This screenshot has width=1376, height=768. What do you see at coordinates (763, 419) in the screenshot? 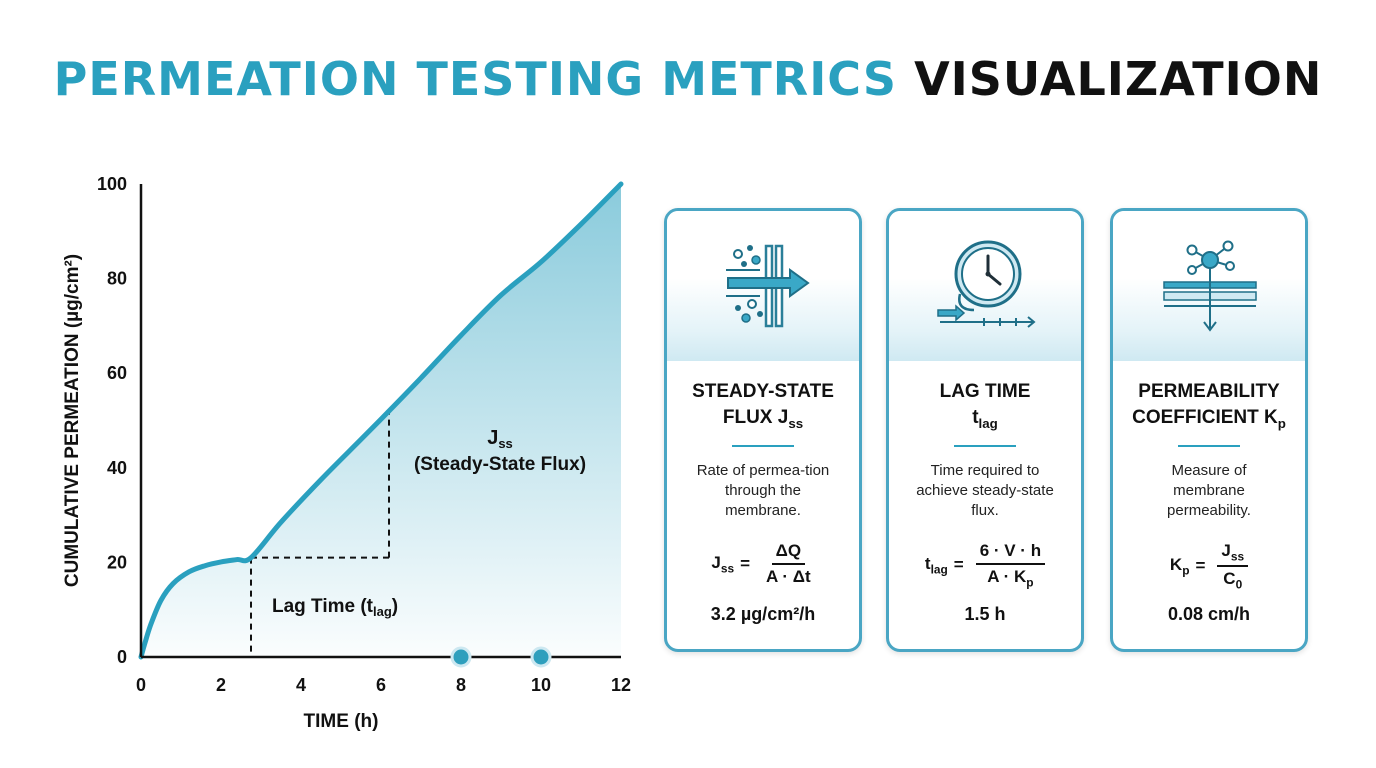
I see `card-title-line2: FLUX Jss` at bounding box center [763, 419].